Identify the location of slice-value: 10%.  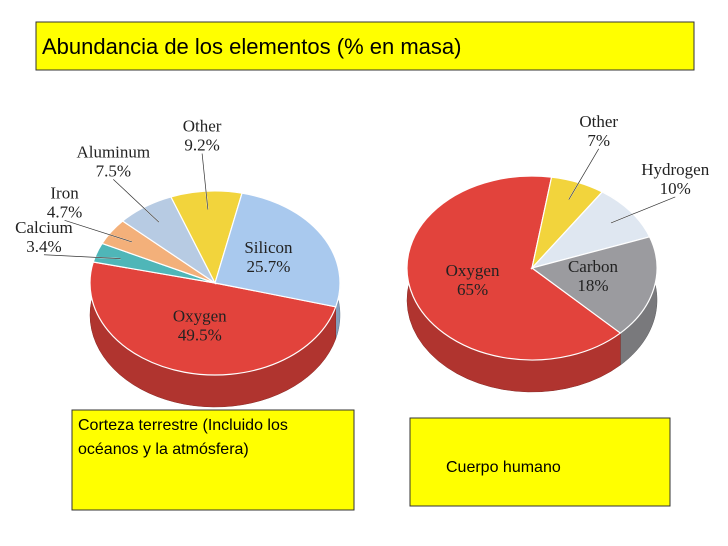
(675, 188).